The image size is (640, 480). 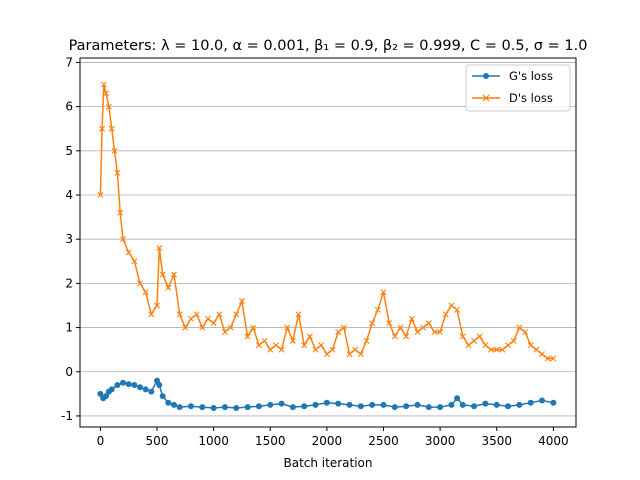 What do you see at coordinates (327, 441) in the screenshot?
I see `x-tick-label: 2000` at bounding box center [327, 441].